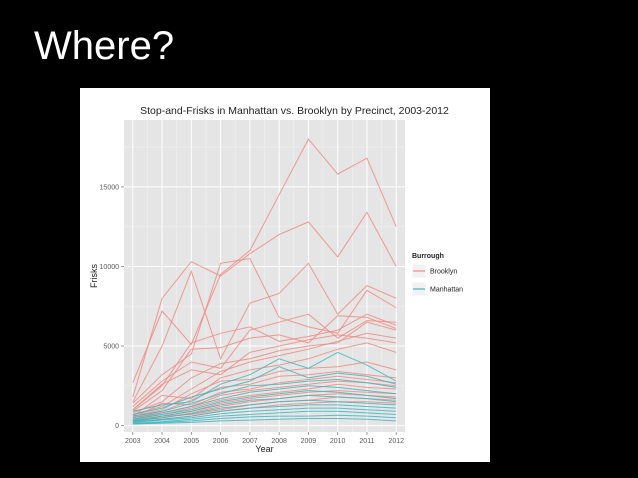 The height and width of the screenshot is (478, 638). What do you see at coordinates (446, 290) in the screenshot?
I see `legend-label-manhattan: Manhattan` at bounding box center [446, 290].